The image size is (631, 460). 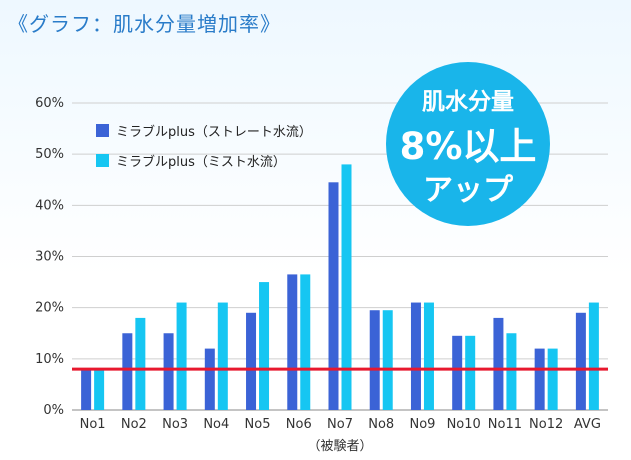 I want to click on y-tick-label: 60%, so click(x=49, y=103).